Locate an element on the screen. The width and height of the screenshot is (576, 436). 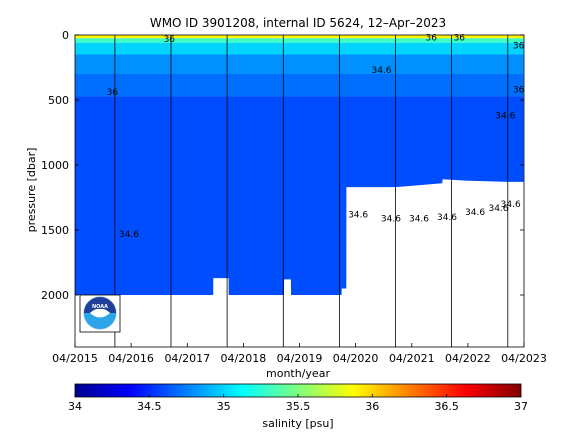
colorbar-tick-label: 36.5 is located at coordinates (446, 406).